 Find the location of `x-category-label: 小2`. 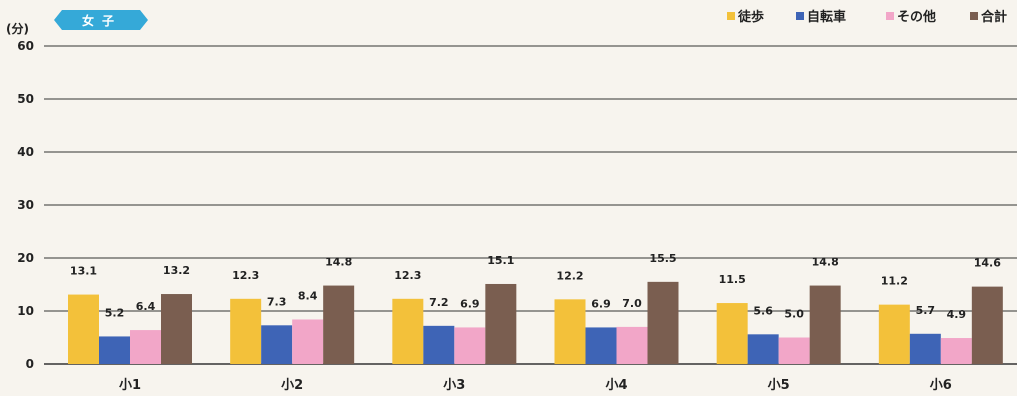

x-category-label: 小2 is located at coordinates (292, 385).